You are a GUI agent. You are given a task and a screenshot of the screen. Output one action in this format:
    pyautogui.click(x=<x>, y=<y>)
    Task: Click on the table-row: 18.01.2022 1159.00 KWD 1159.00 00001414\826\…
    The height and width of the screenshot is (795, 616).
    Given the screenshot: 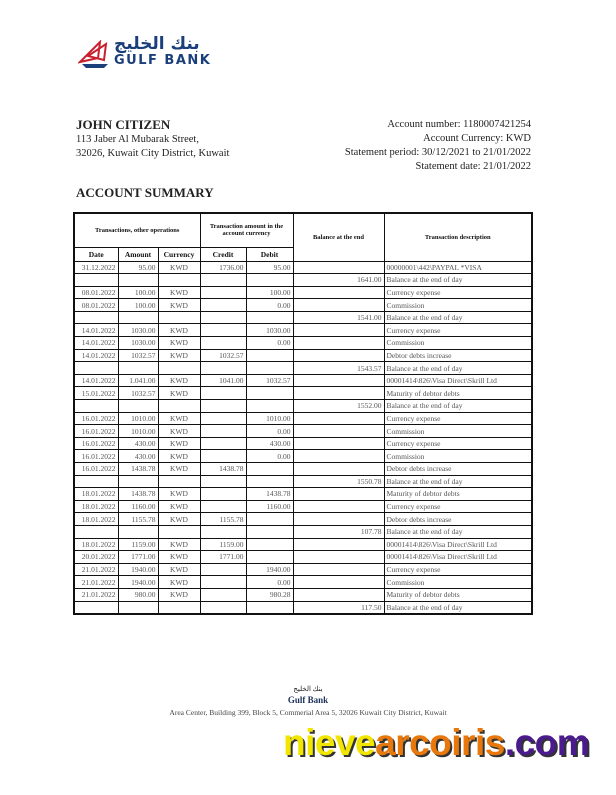 What is the action you would take?
    pyautogui.click(x=303, y=544)
    